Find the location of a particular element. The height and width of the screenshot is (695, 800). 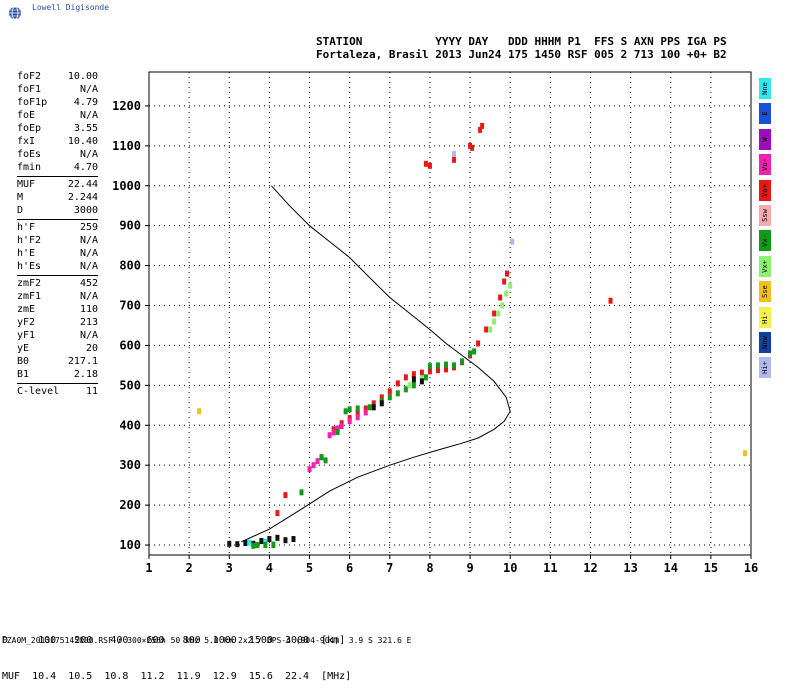

y-tick-label: 1100 is located at coordinates (126, 146).